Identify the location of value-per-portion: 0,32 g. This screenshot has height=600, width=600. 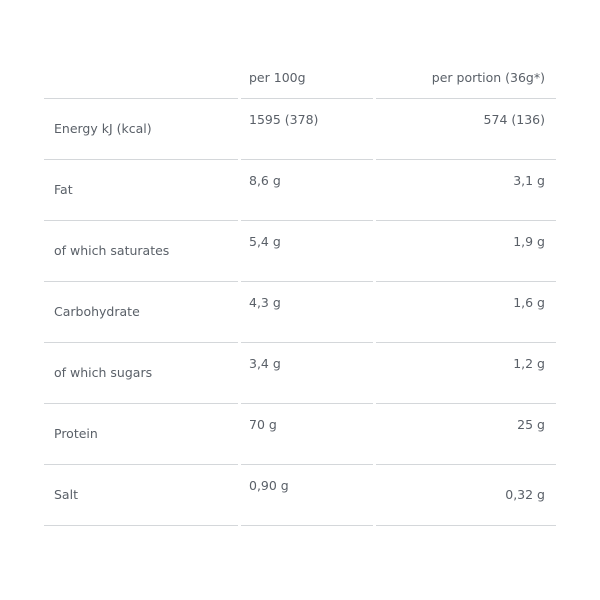
(525, 494).